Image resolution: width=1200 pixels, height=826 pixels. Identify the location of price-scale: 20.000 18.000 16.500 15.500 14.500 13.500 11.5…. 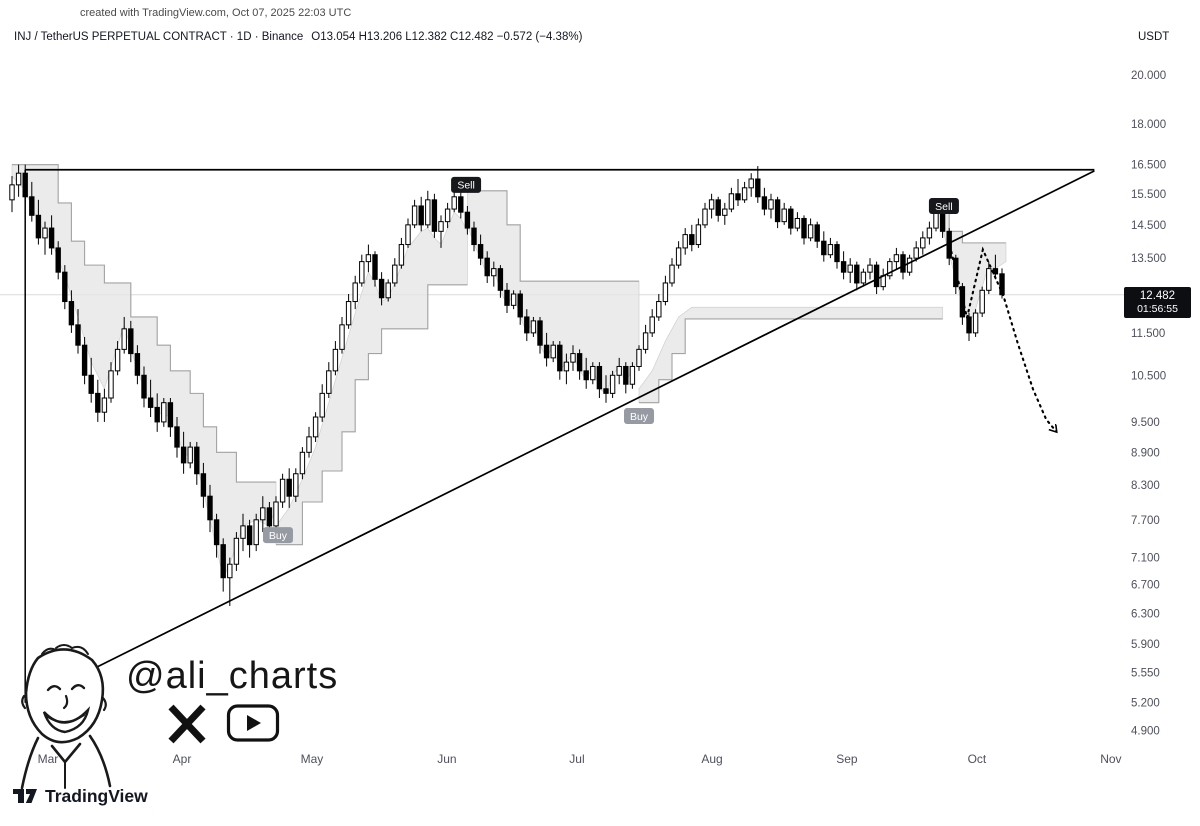
(1148, 403).